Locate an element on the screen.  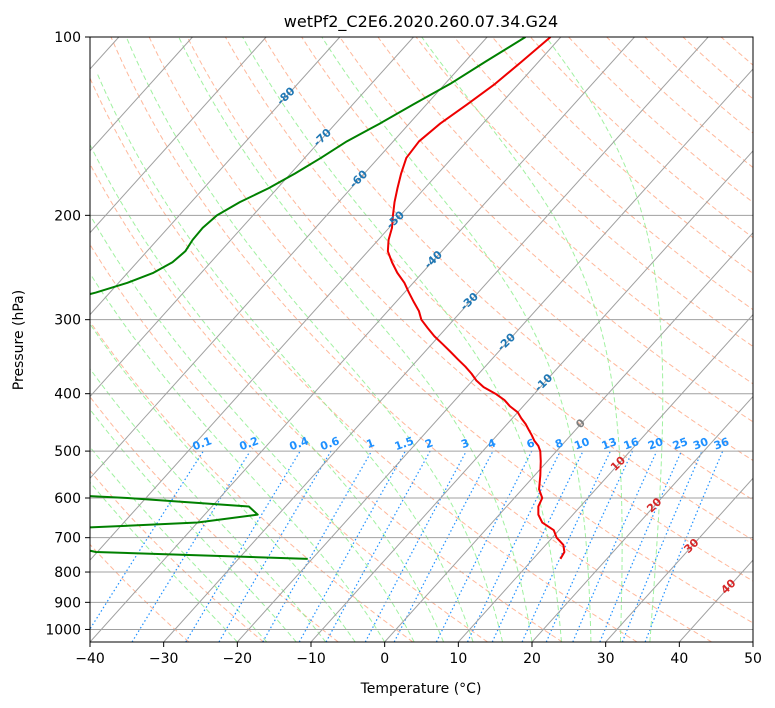
x-tick-label: −20 is located at coordinates (238, 659).